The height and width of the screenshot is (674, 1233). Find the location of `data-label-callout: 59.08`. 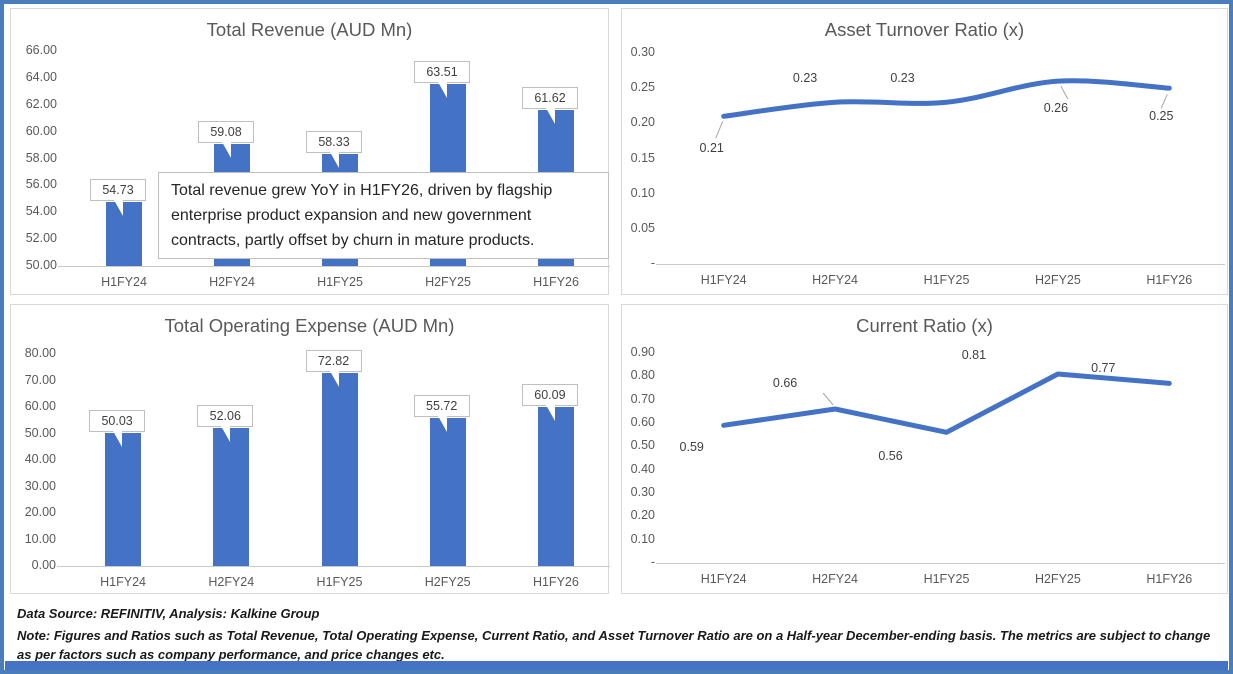

data-label-callout: 59.08 is located at coordinates (226, 131).